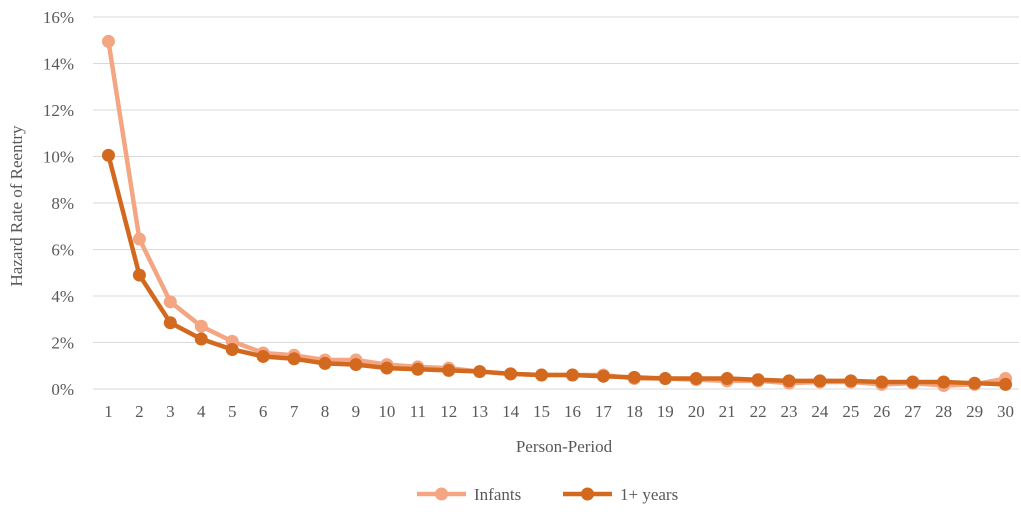 The width and height of the screenshot is (1021, 515). Describe the element at coordinates (139, 411) in the screenshot. I see `x-tick-label: 2` at that location.